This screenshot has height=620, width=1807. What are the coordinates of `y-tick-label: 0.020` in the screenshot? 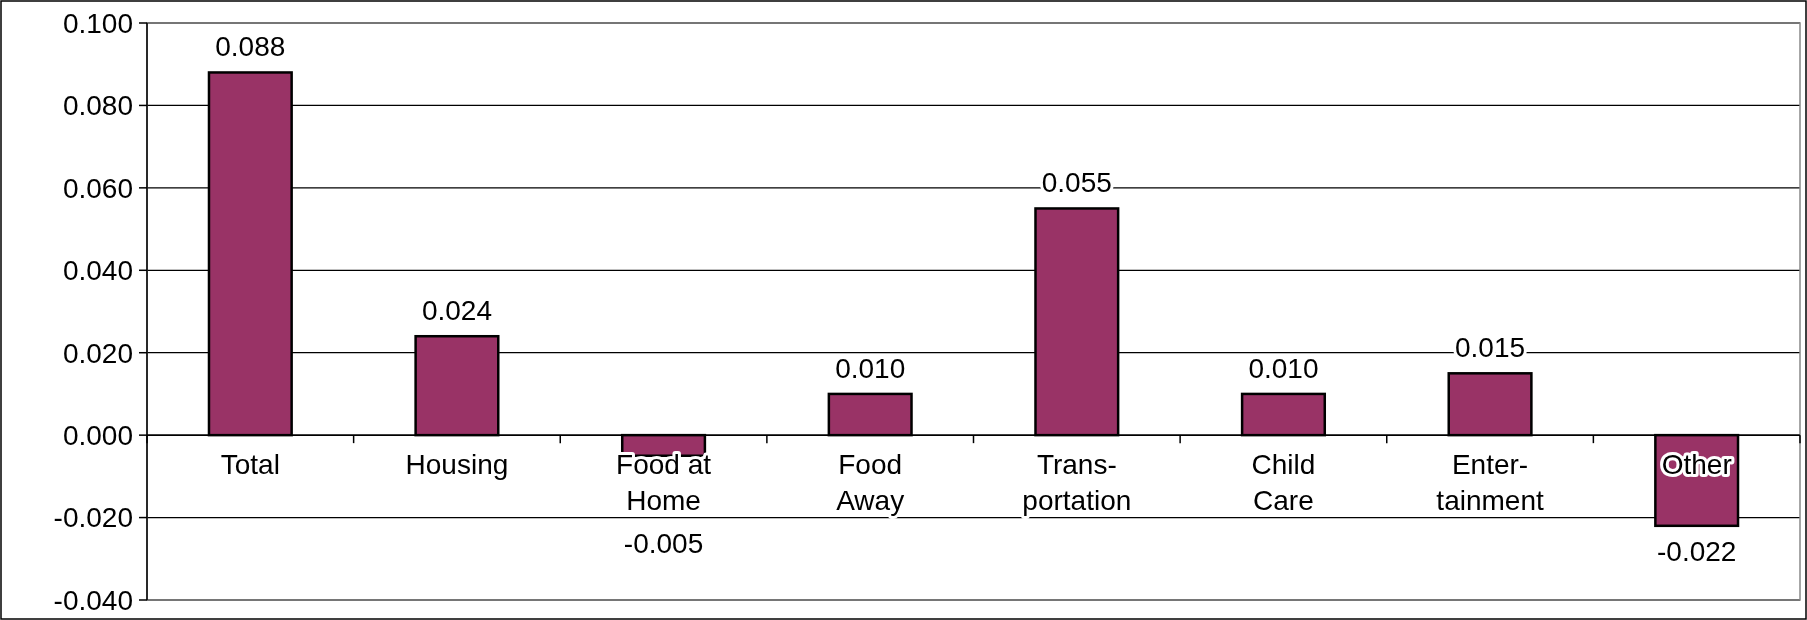 It's located at (97, 353).